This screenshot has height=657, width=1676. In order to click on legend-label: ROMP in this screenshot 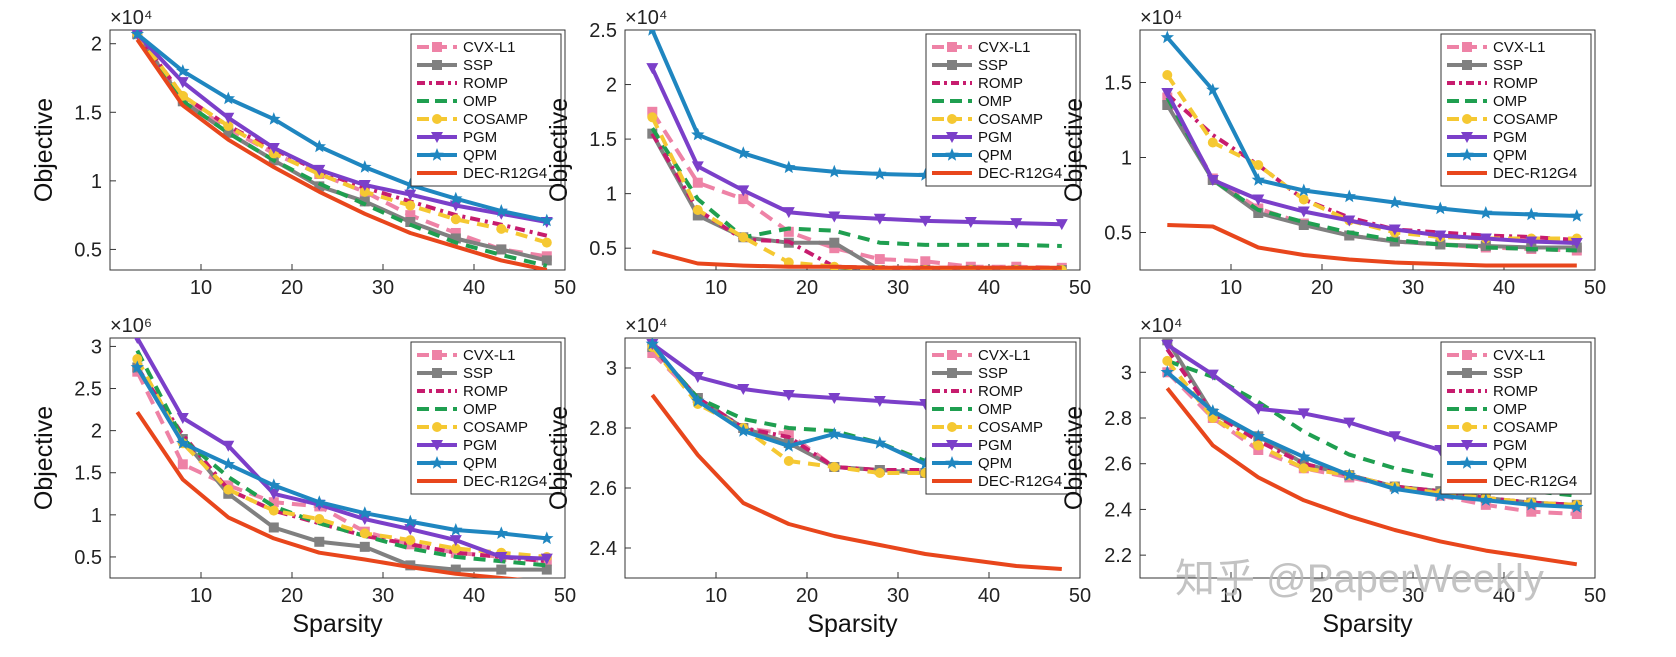, I will do `click(1515, 83)`.